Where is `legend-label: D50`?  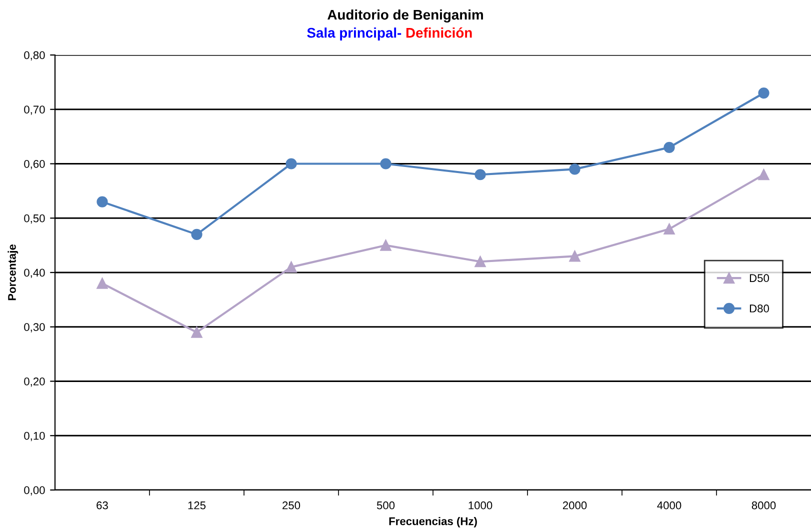 legend-label: D50 is located at coordinates (759, 278).